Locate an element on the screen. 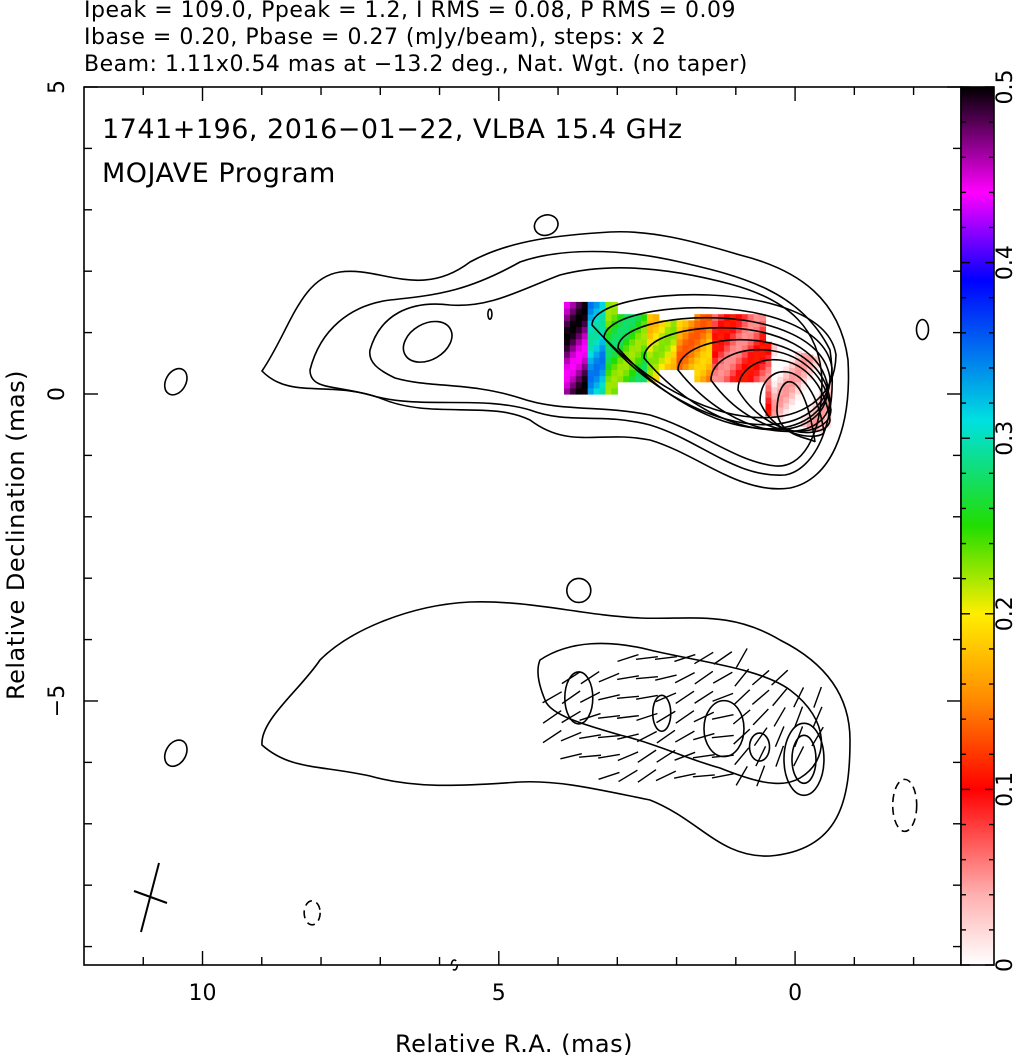 This screenshot has width=1022, height=1061. y-tick-label: 0 is located at coordinates (57, 394).